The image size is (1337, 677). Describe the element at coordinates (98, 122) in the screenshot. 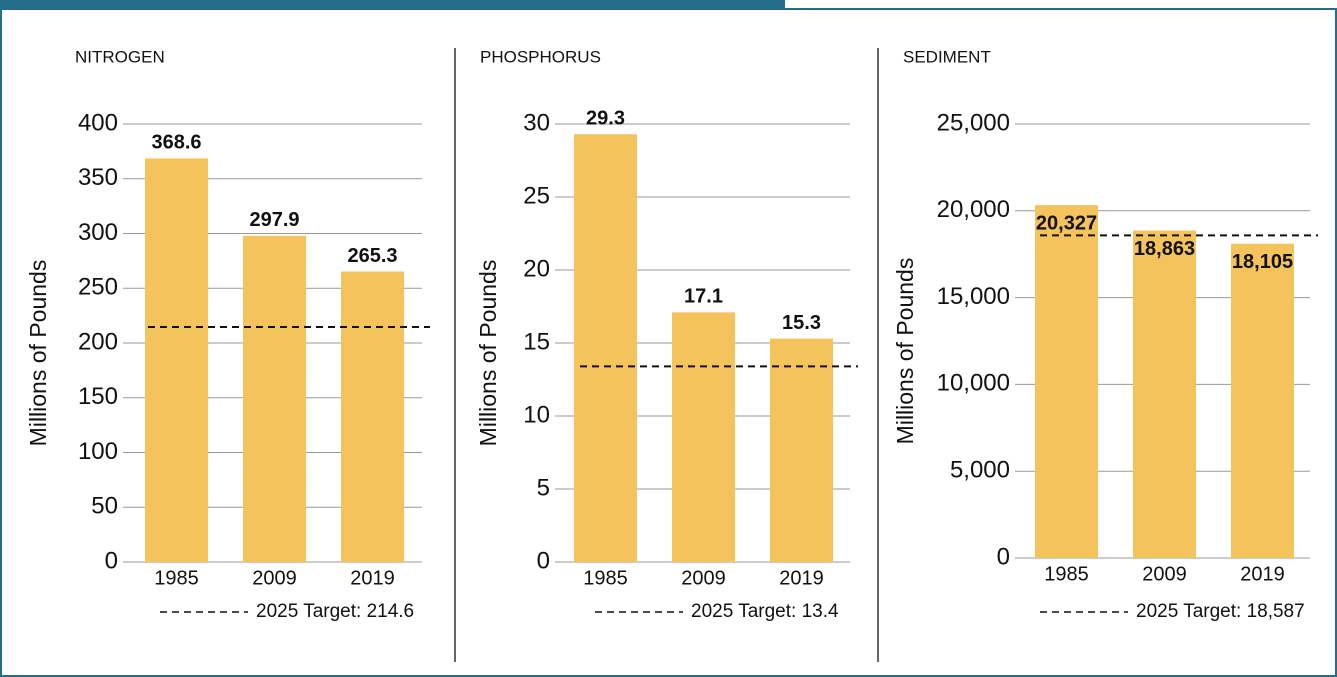

I see `y-tick-label: 400` at that location.